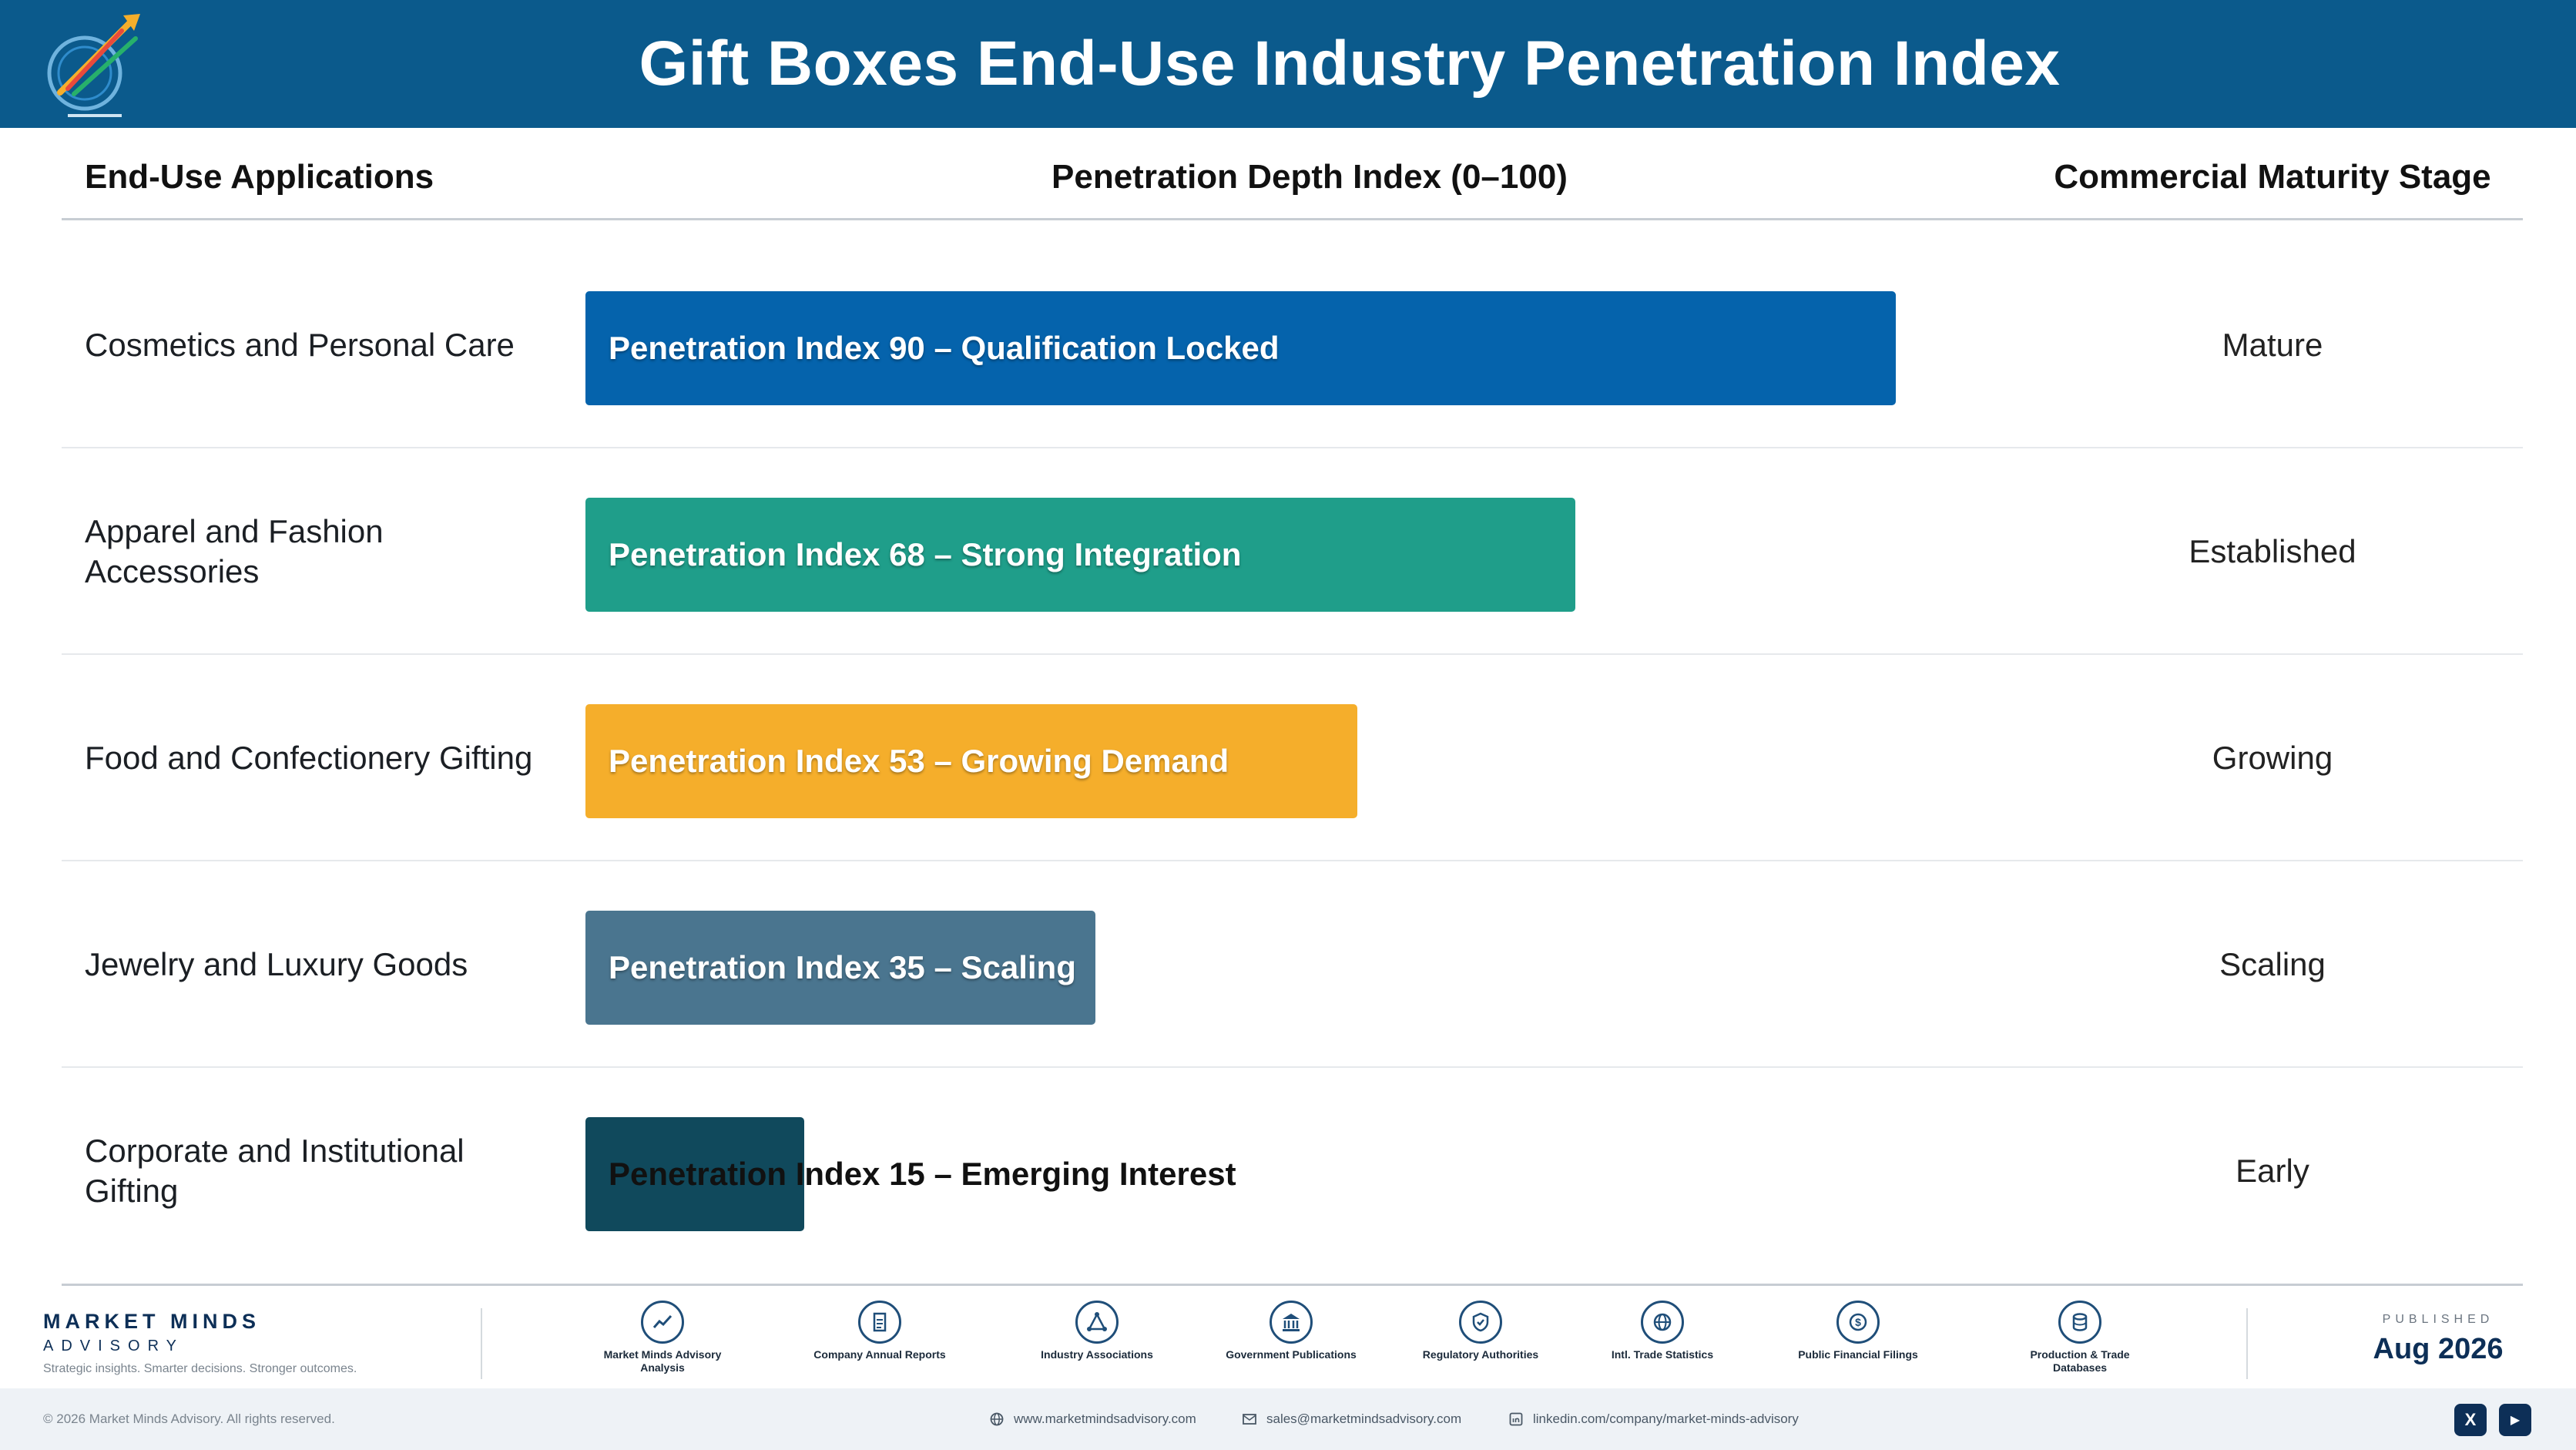 Image resolution: width=2576 pixels, height=1450 pixels. I want to click on column-header-applications: End-Use Applications, so click(259, 177).